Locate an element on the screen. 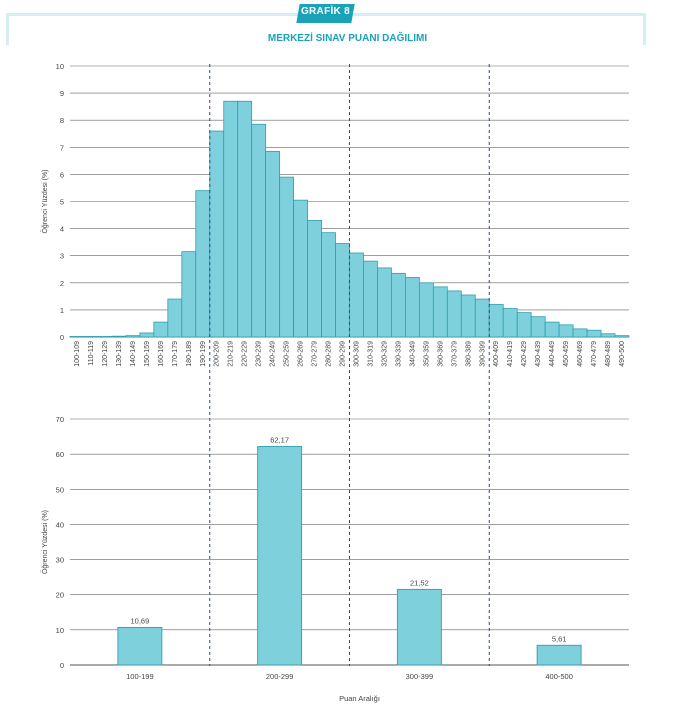  y-tick-label: 5 is located at coordinates (62, 202).